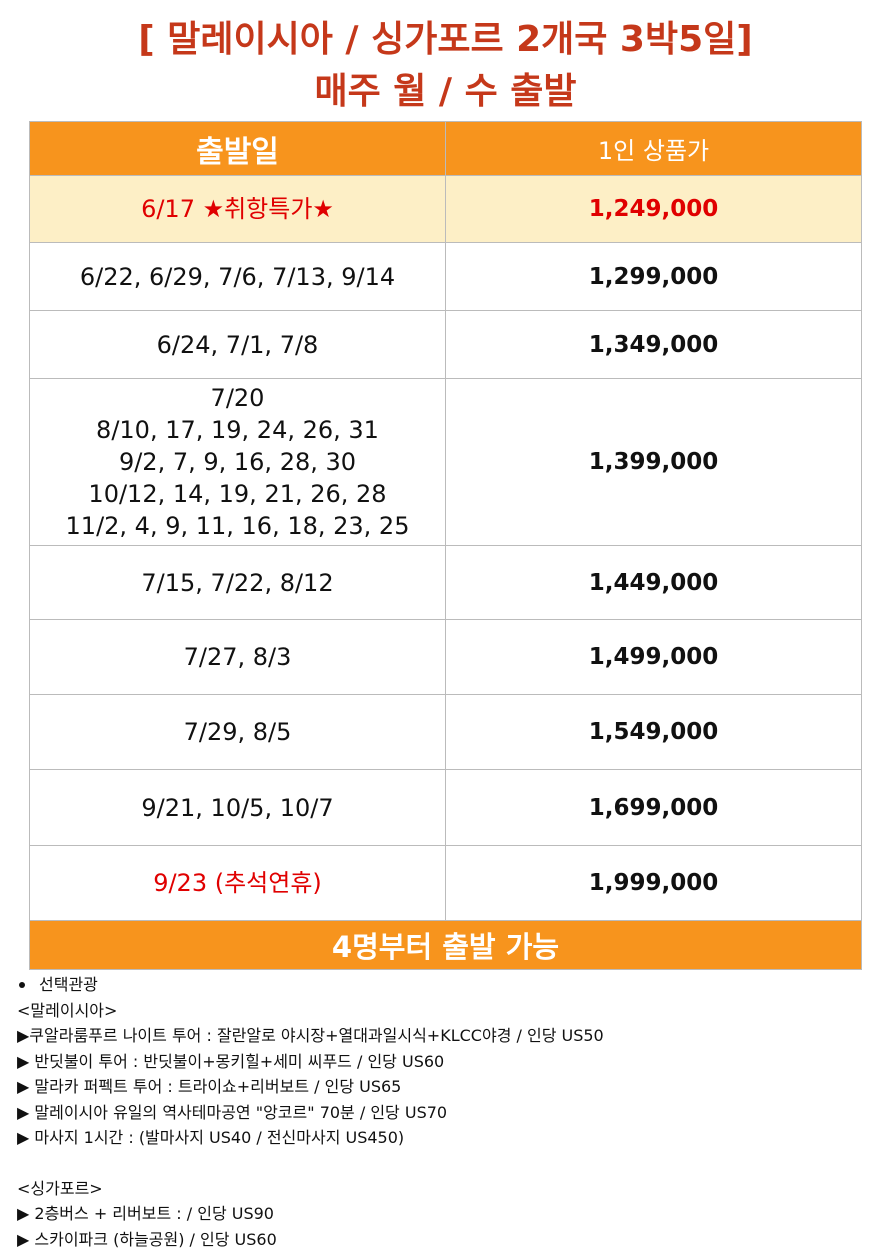 The width and height of the screenshot is (891, 1260). I want to click on date-line: 9/2, 7, 9, 16, 28, 30, so click(237, 462).